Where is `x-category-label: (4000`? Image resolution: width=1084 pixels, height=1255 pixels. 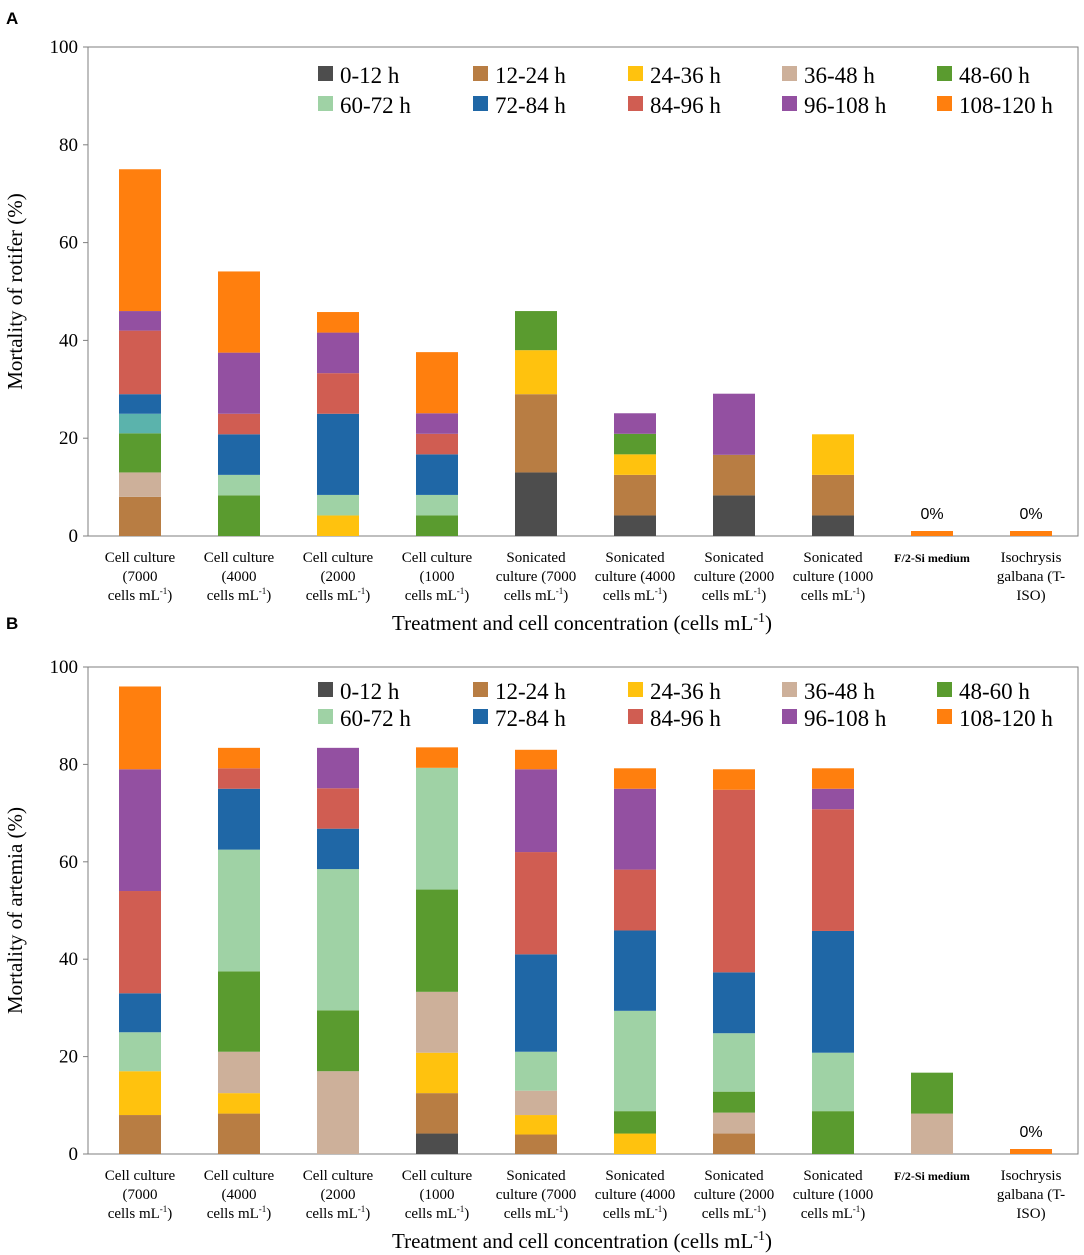
x-category-label: (4000 is located at coordinates (239, 1195).